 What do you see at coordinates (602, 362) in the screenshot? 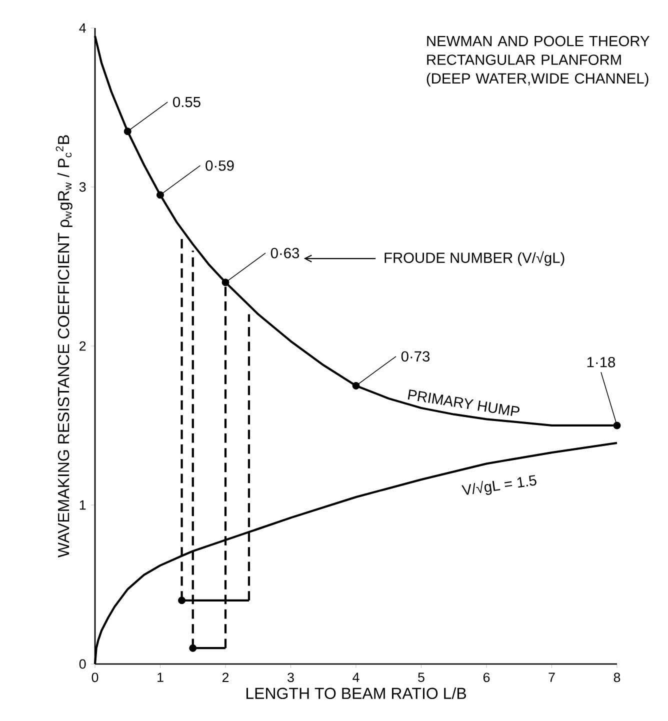
I see `annotation: 1·18` at bounding box center [602, 362].